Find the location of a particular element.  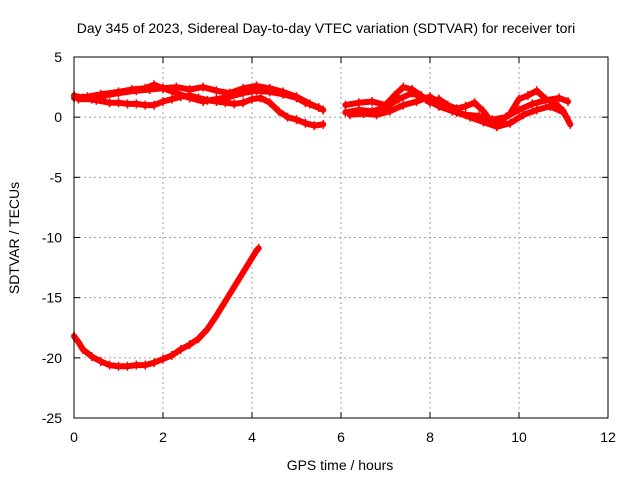

y-axis-label: SDTVAR / TECUs is located at coordinates (14, 238).